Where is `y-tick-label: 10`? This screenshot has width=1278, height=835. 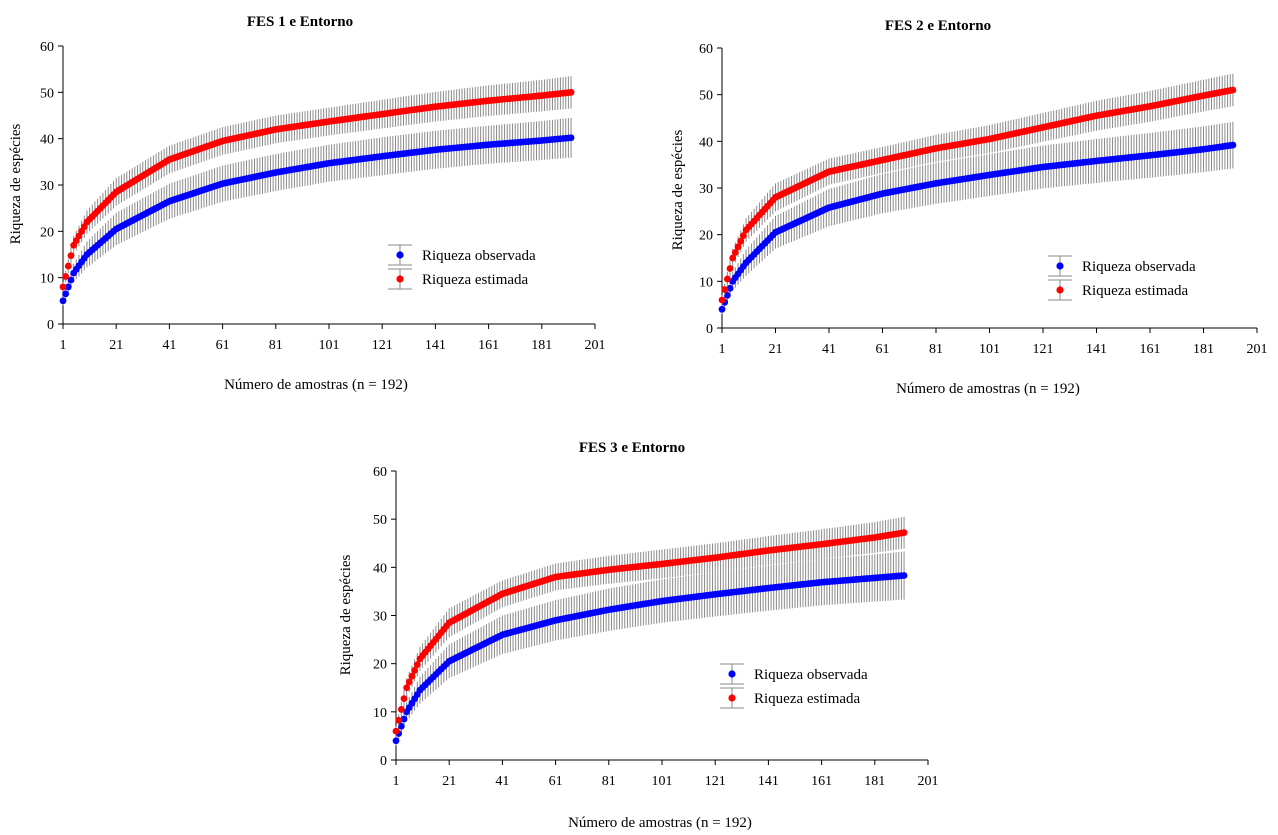 y-tick-label: 10 is located at coordinates (47, 279).